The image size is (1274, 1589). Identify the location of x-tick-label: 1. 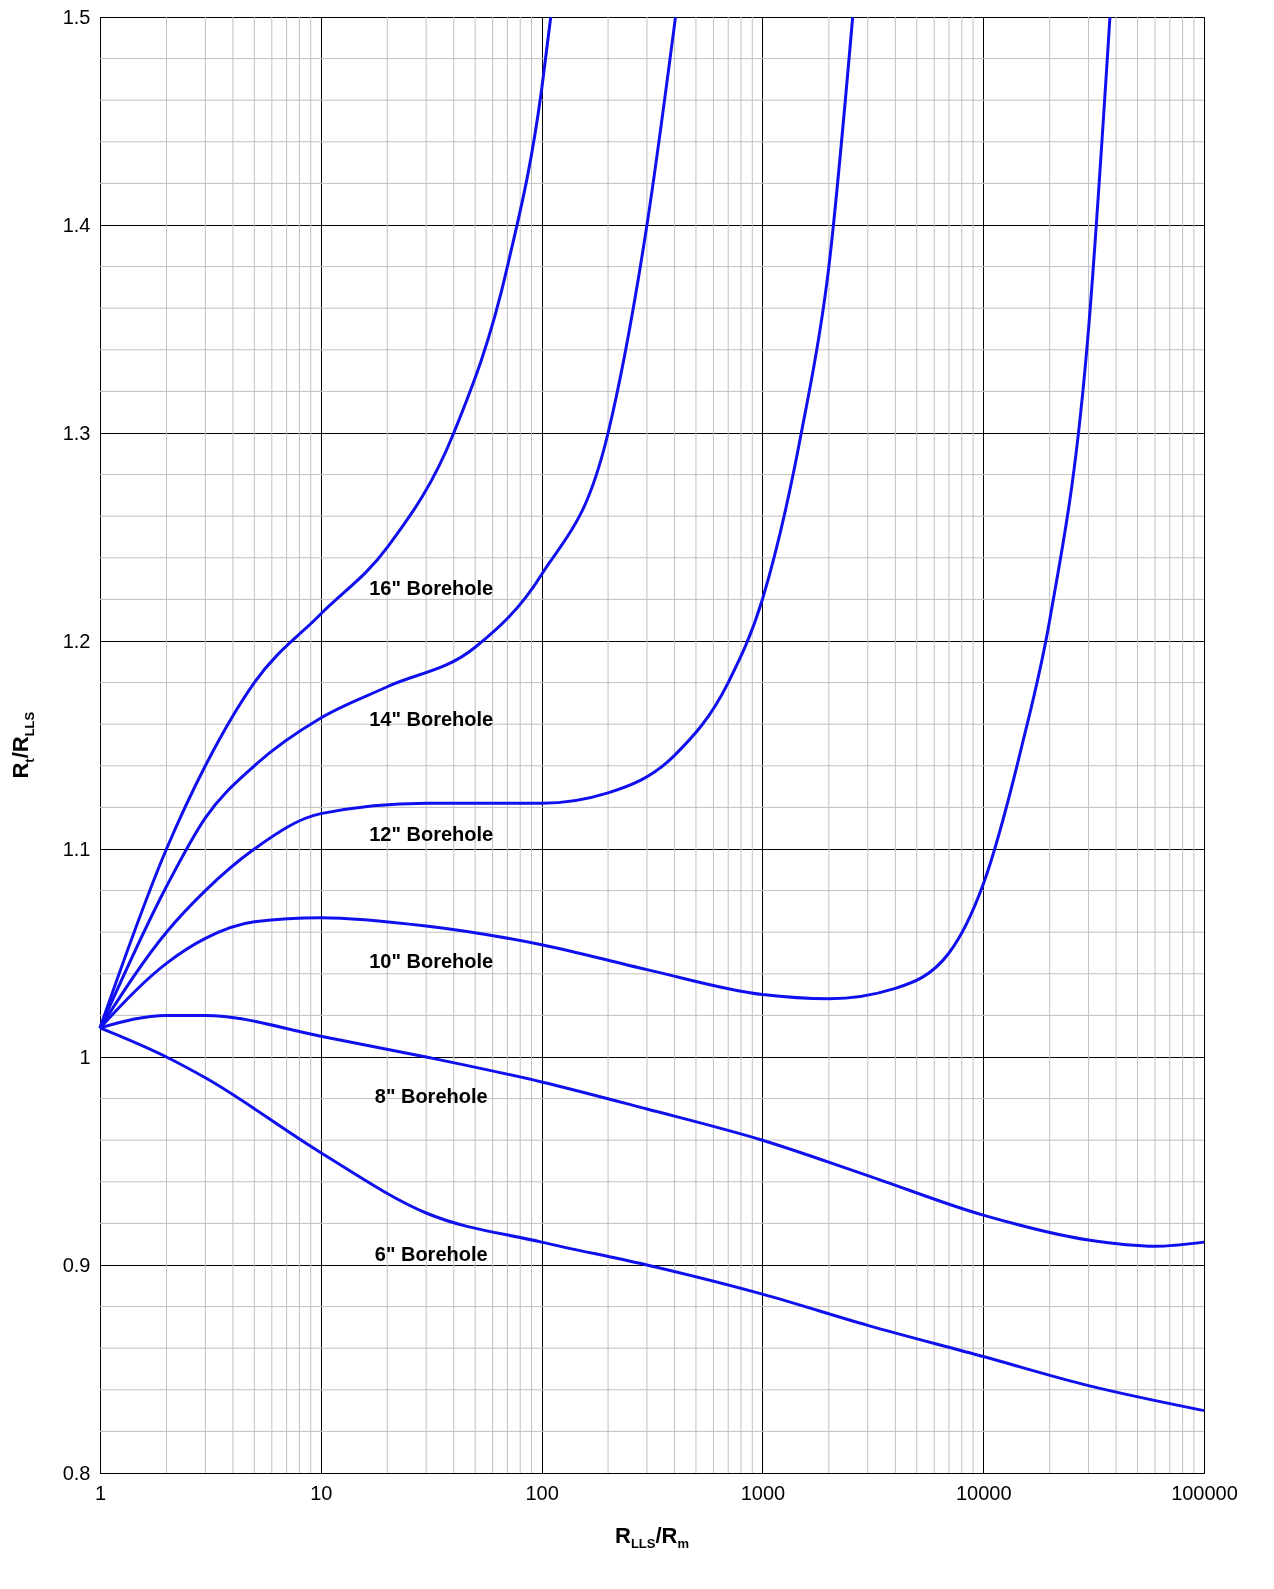
(100, 1492).